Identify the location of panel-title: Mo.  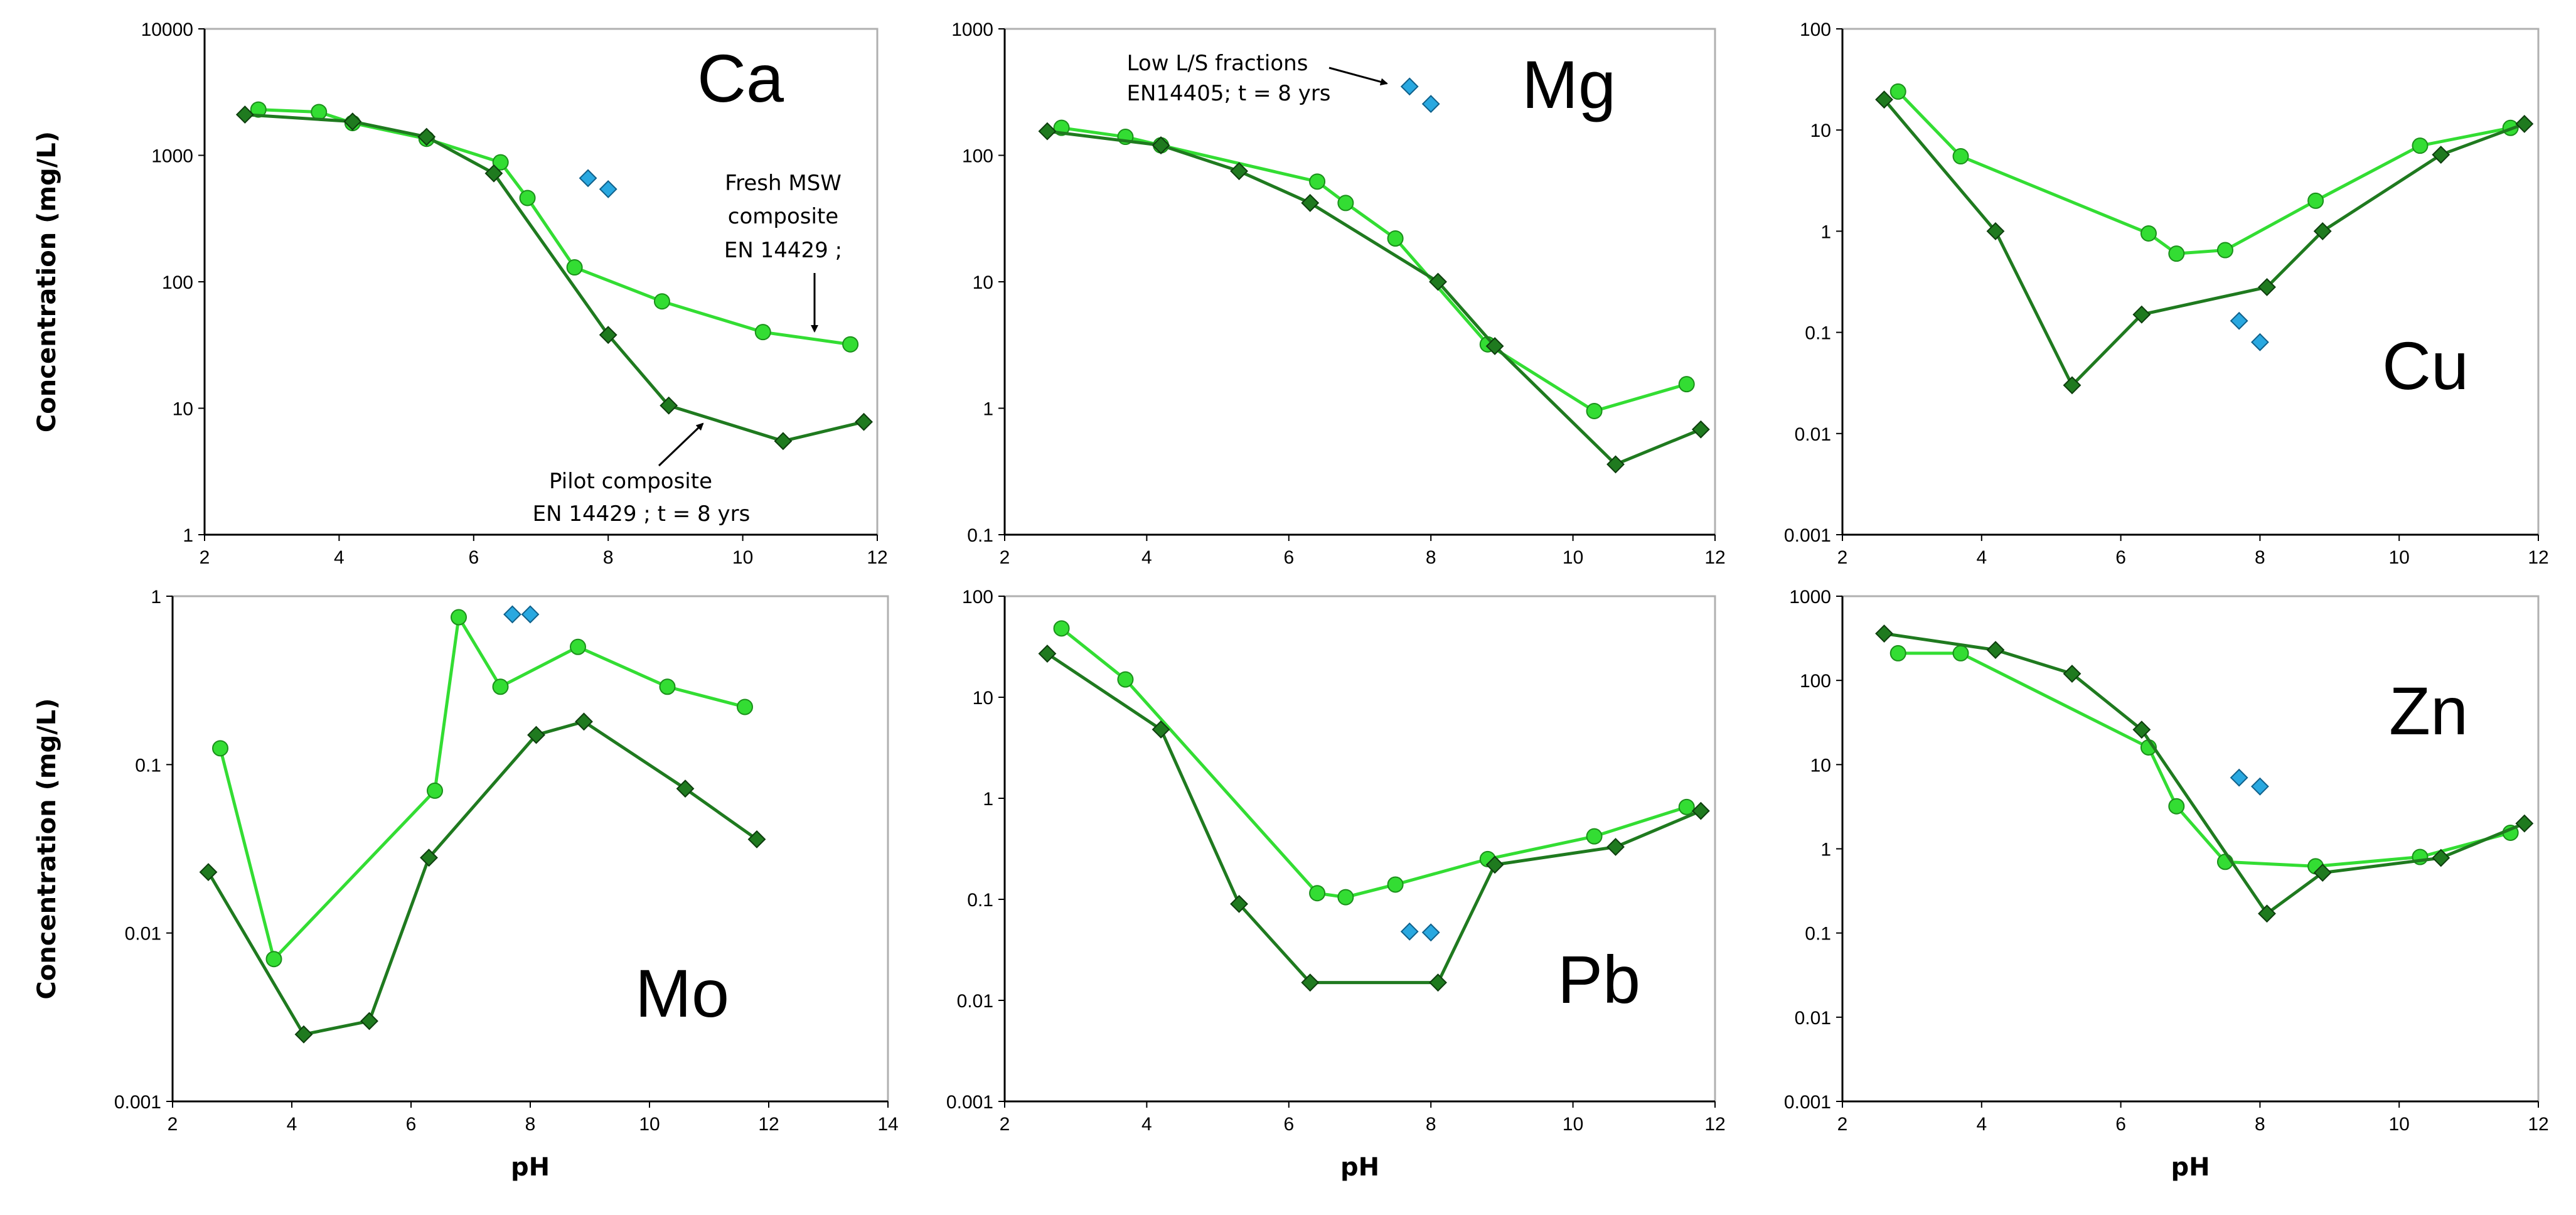
(682, 993).